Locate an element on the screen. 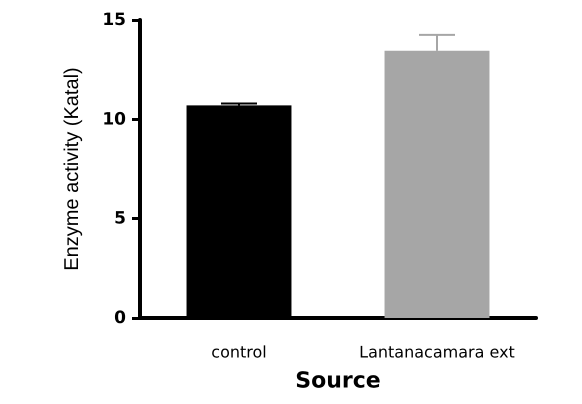 The width and height of the screenshot is (582, 404). x-tick-label: control is located at coordinates (239, 352).